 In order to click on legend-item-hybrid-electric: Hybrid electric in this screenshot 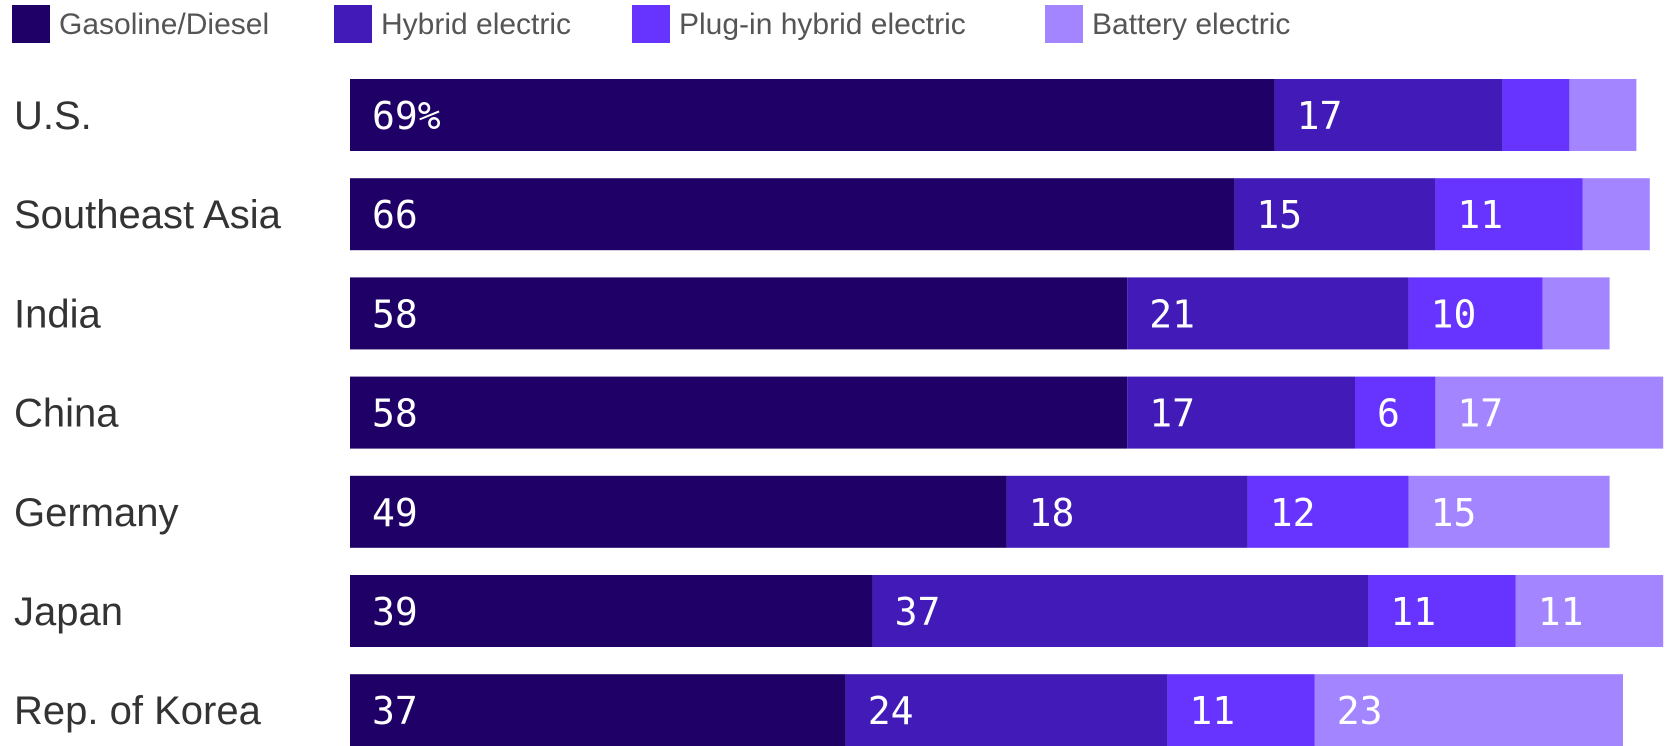, I will do `click(452, 24)`.